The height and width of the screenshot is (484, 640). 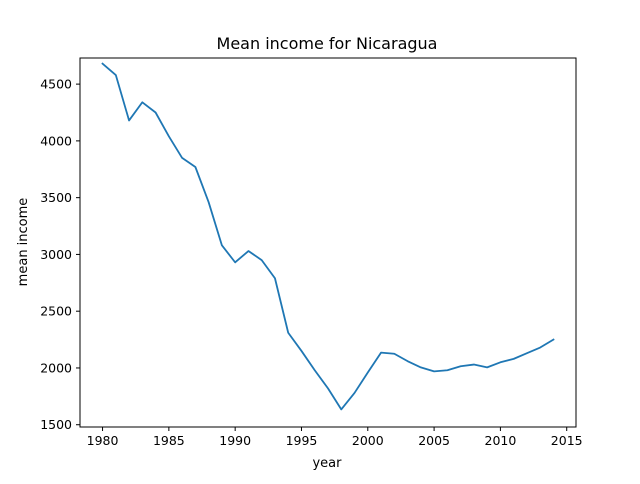 What do you see at coordinates (235, 440) in the screenshot?
I see `x-tick-label: 1990` at bounding box center [235, 440].